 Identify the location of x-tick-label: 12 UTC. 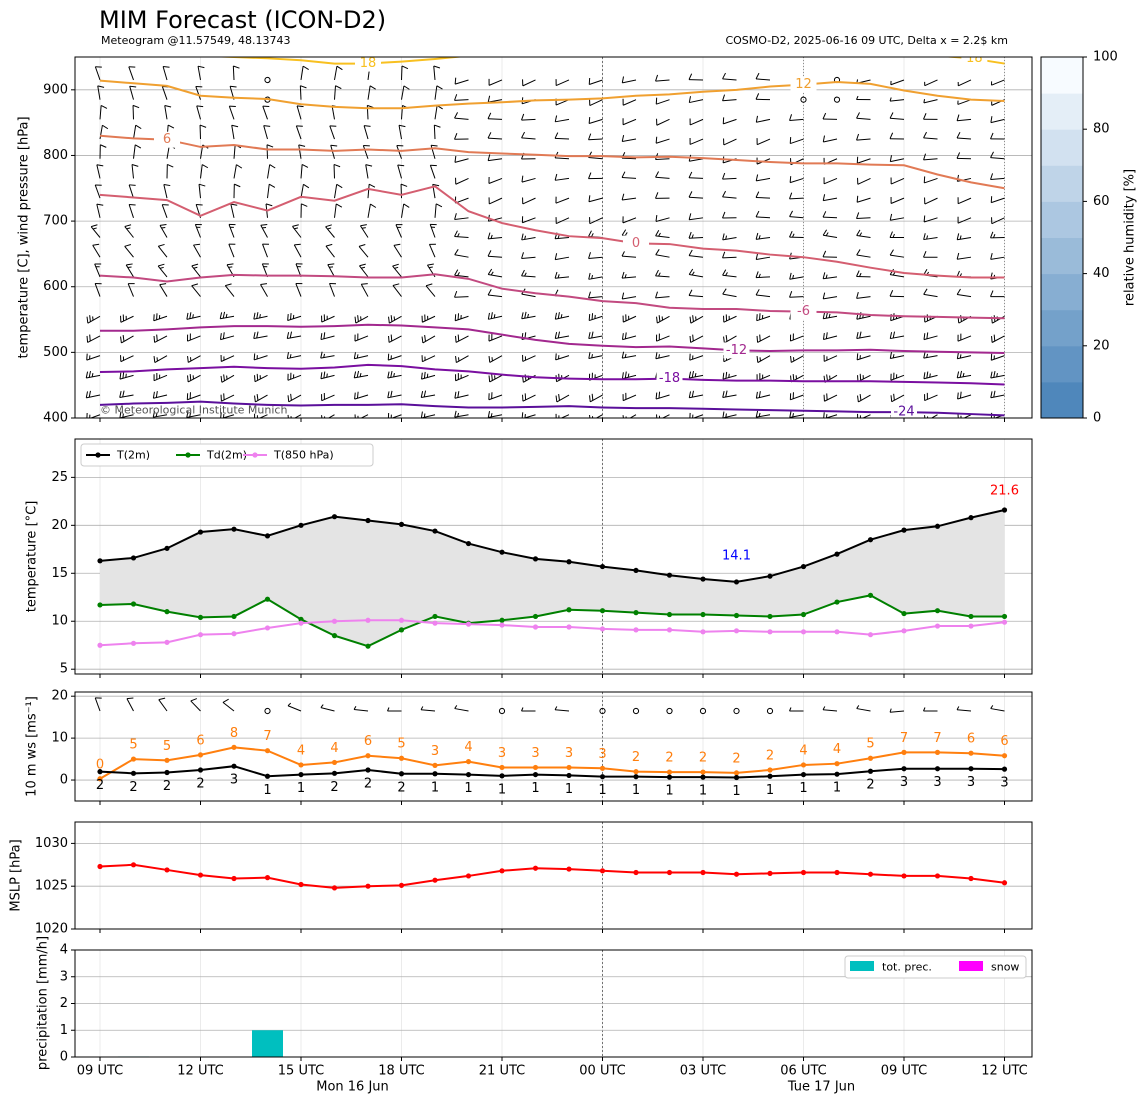
(1004, 1071).